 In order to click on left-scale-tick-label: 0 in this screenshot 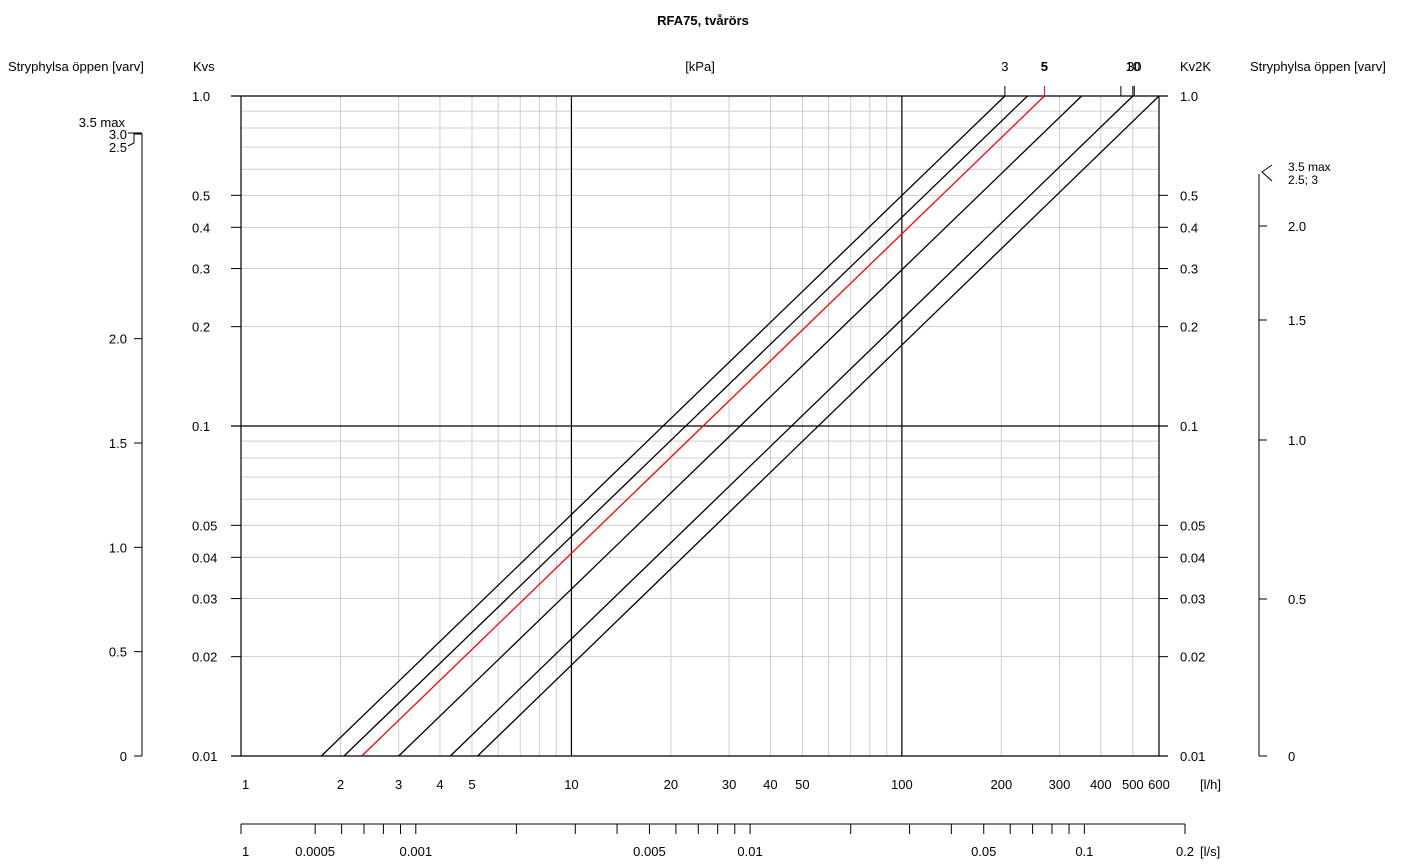, I will do `click(123, 756)`.